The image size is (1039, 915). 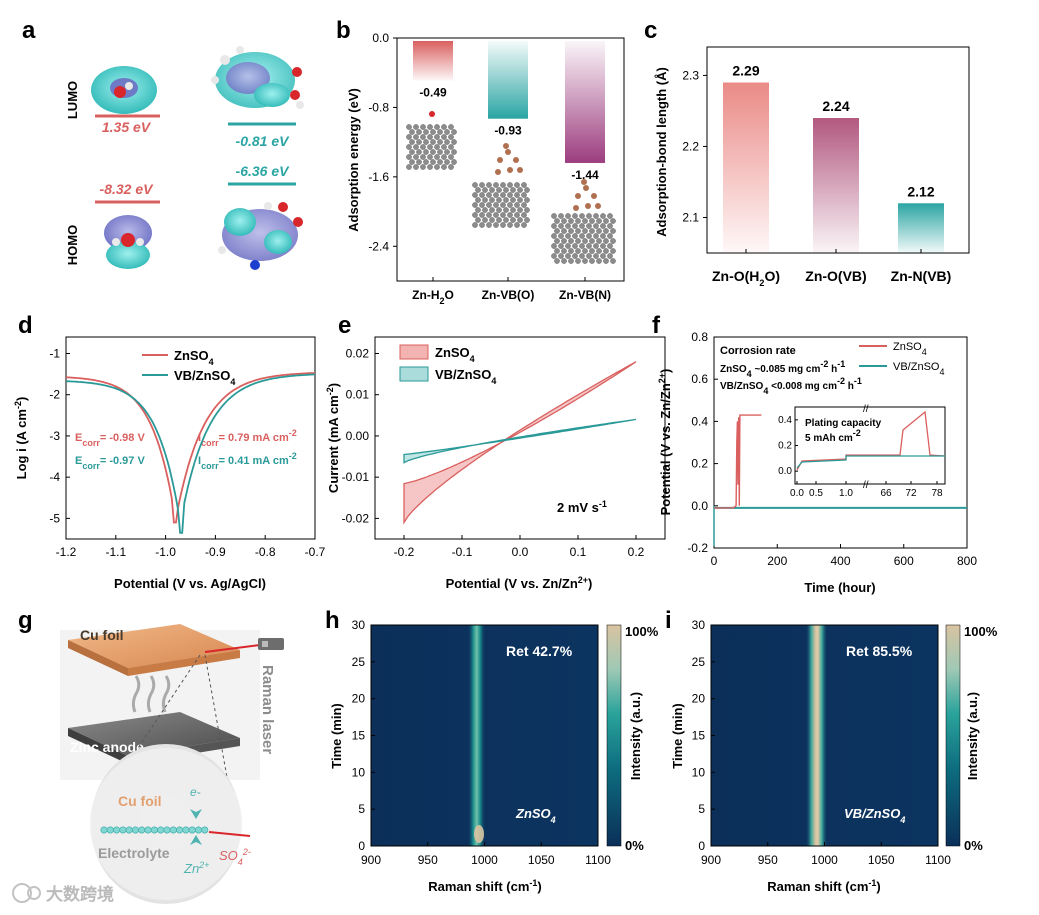 I want to click on panel-c-category-label: Zn-O(H2O), so click(x=746, y=278).